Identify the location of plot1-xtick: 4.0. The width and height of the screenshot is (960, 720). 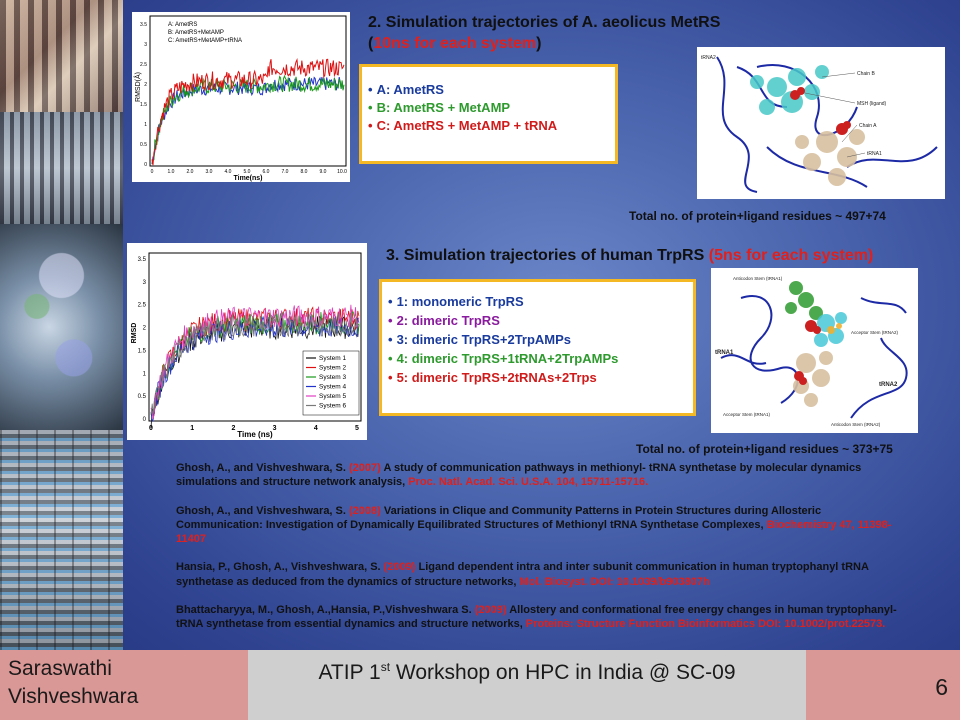
(228, 172).